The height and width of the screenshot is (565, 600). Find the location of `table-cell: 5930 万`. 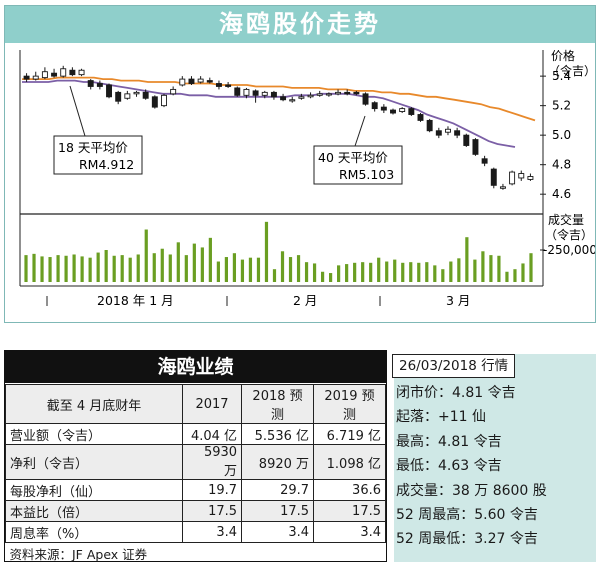

table-cell: 5930 万 is located at coordinates (212, 462).